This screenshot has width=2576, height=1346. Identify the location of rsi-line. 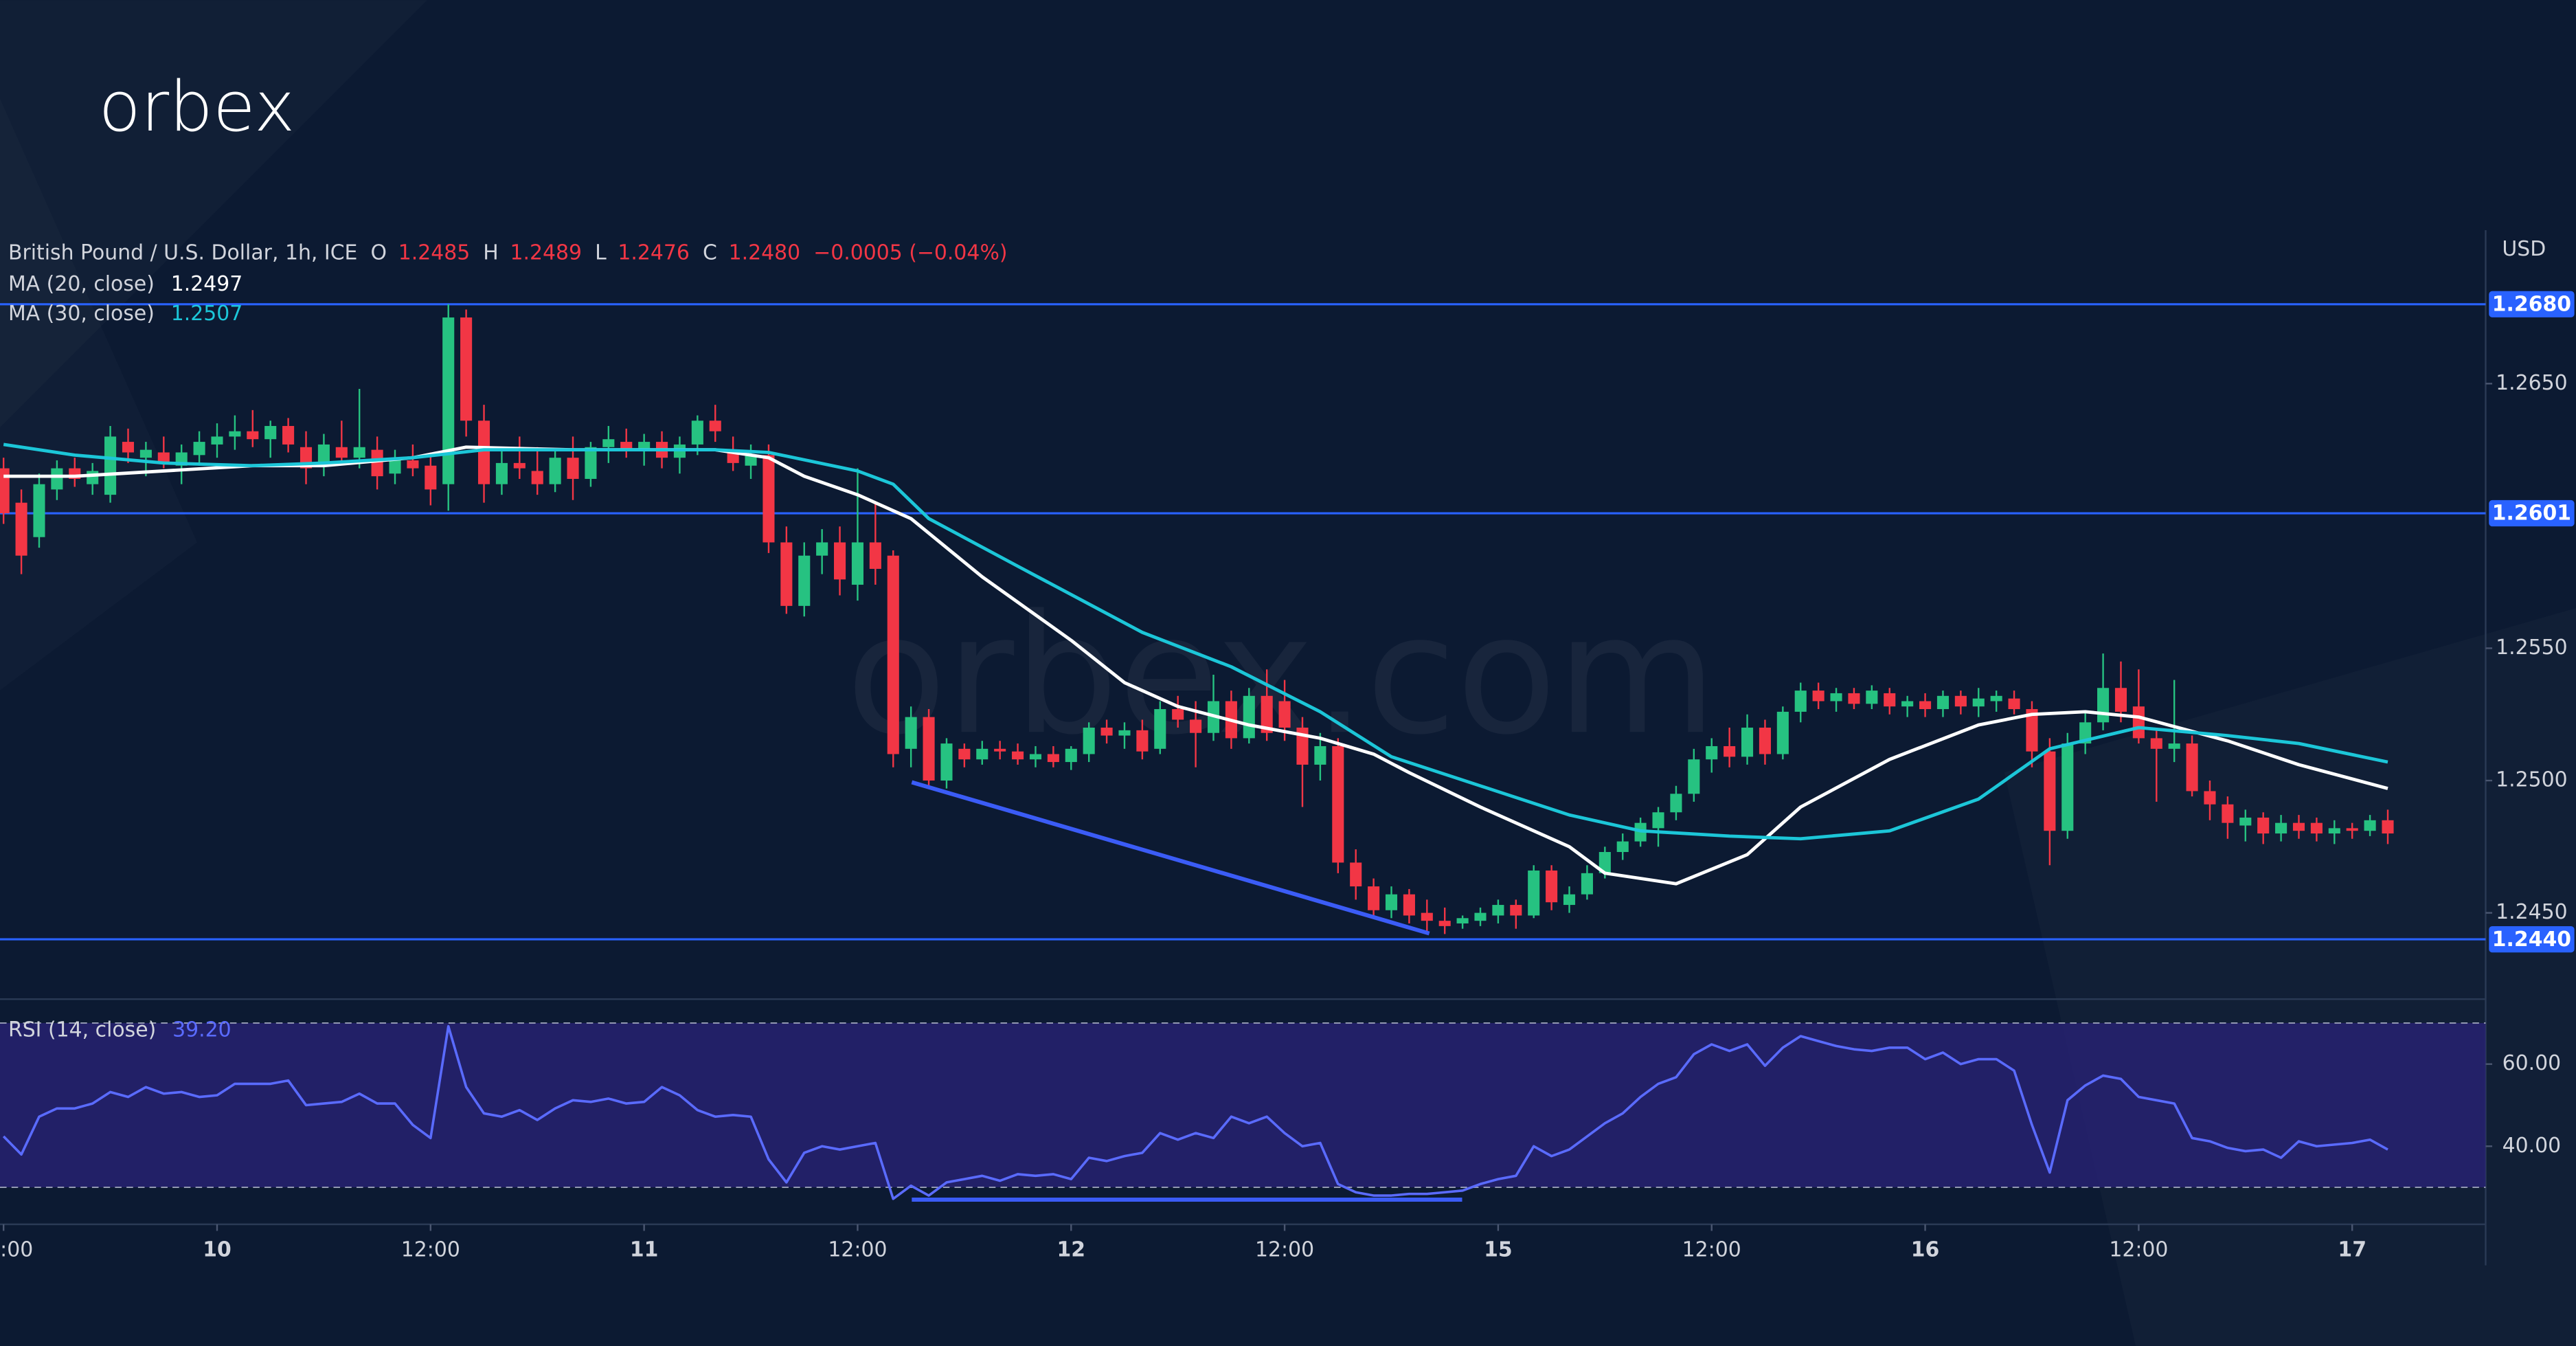
(1195, 1112).